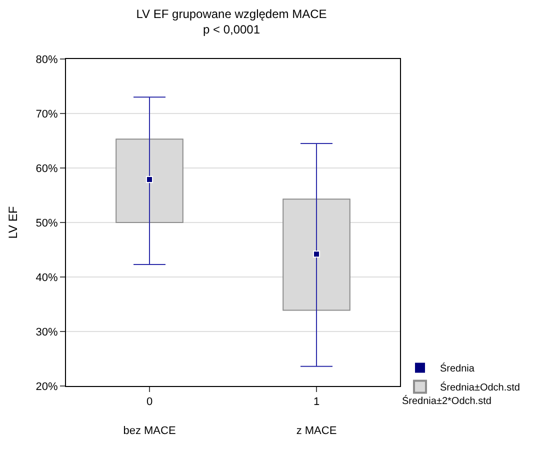 Image resolution: width=543 pixels, height=449 pixels. Describe the element at coordinates (231, 29) in the screenshot. I see `chart-subtitle: p < 0,0001` at that location.